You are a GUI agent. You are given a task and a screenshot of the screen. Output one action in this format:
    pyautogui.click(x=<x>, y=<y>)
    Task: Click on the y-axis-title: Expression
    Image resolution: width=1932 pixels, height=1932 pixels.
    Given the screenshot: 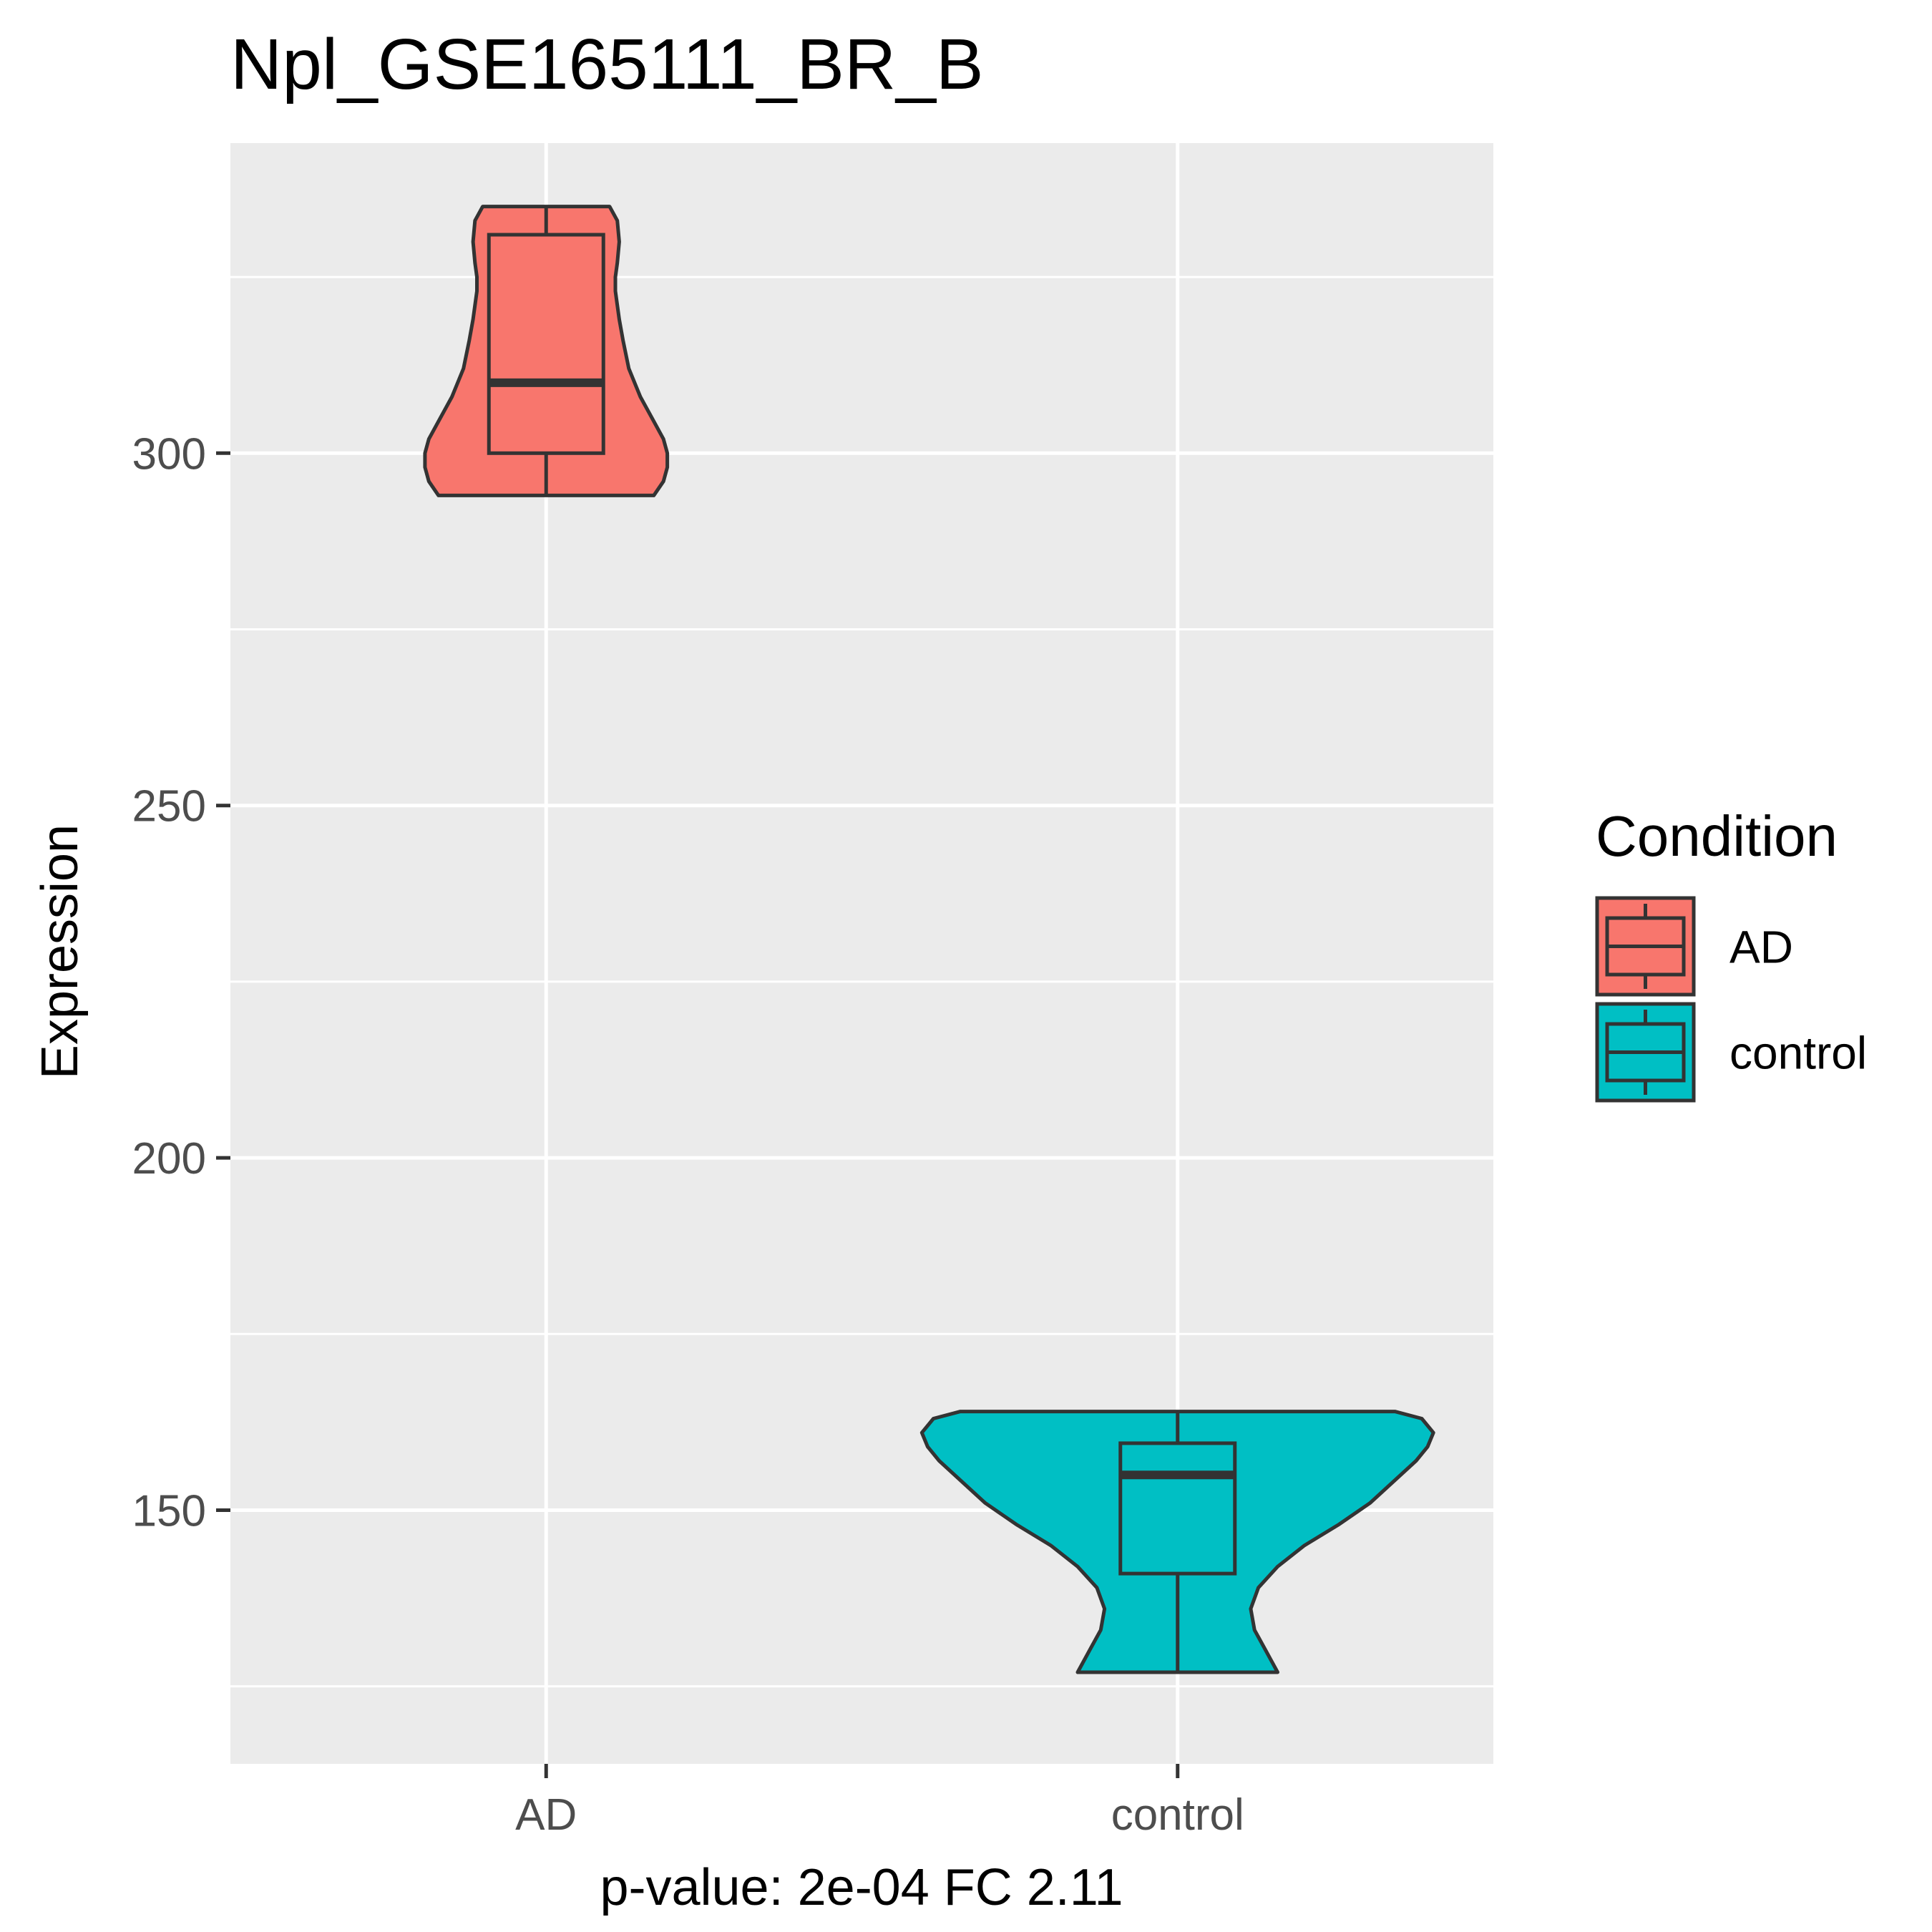 What is the action you would take?
    pyautogui.click(x=60, y=951)
    